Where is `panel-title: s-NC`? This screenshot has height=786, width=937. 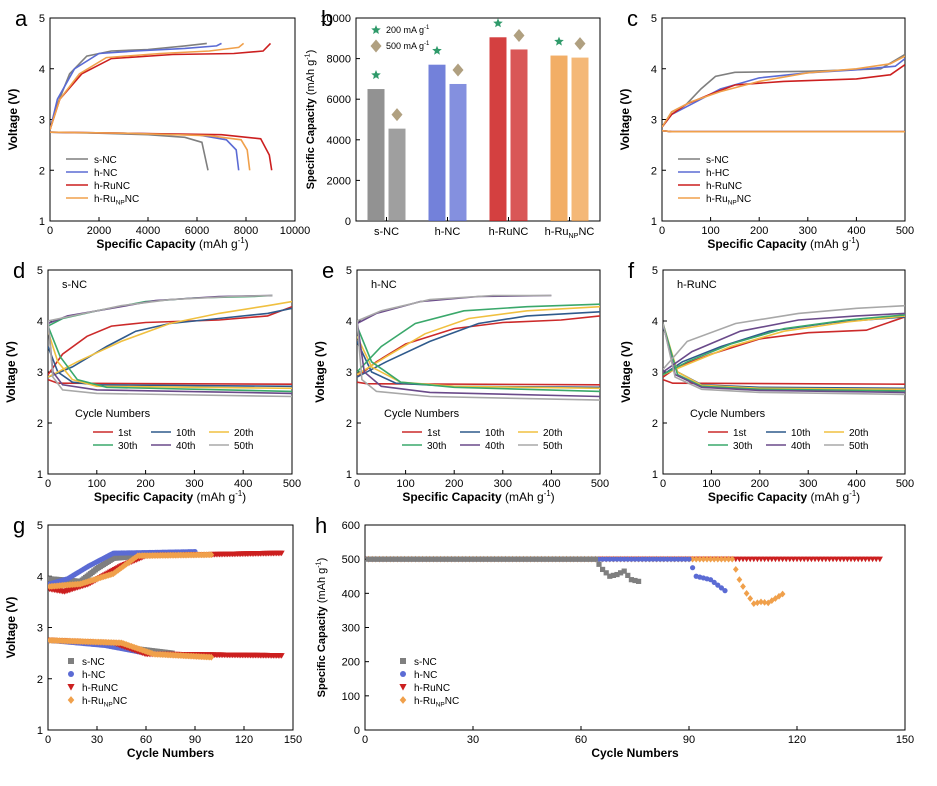 panel-title: s-NC is located at coordinates (74, 285).